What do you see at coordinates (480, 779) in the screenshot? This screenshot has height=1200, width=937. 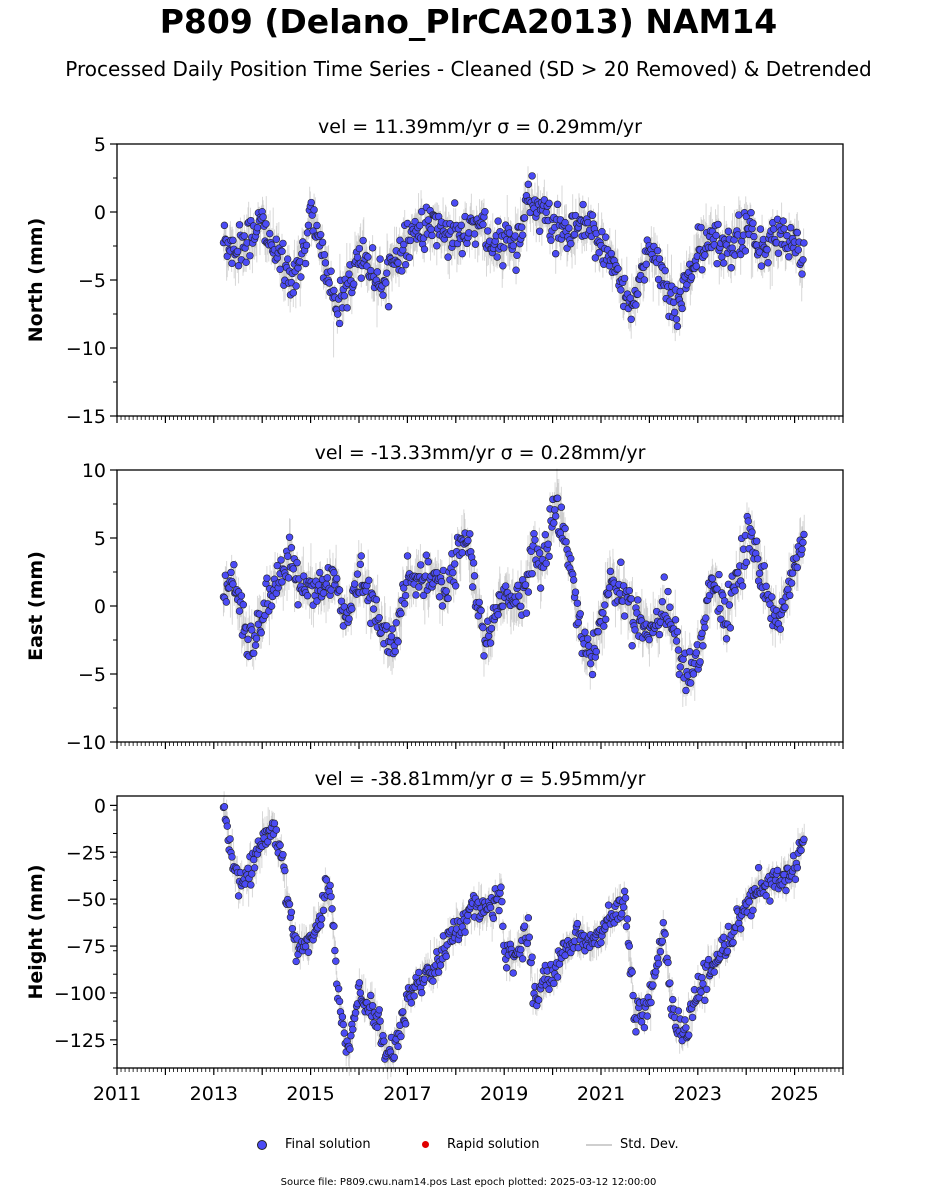 I see `panel-title-height: vel = -38.81mm/yr σ = 5.95mm/yr` at bounding box center [480, 779].